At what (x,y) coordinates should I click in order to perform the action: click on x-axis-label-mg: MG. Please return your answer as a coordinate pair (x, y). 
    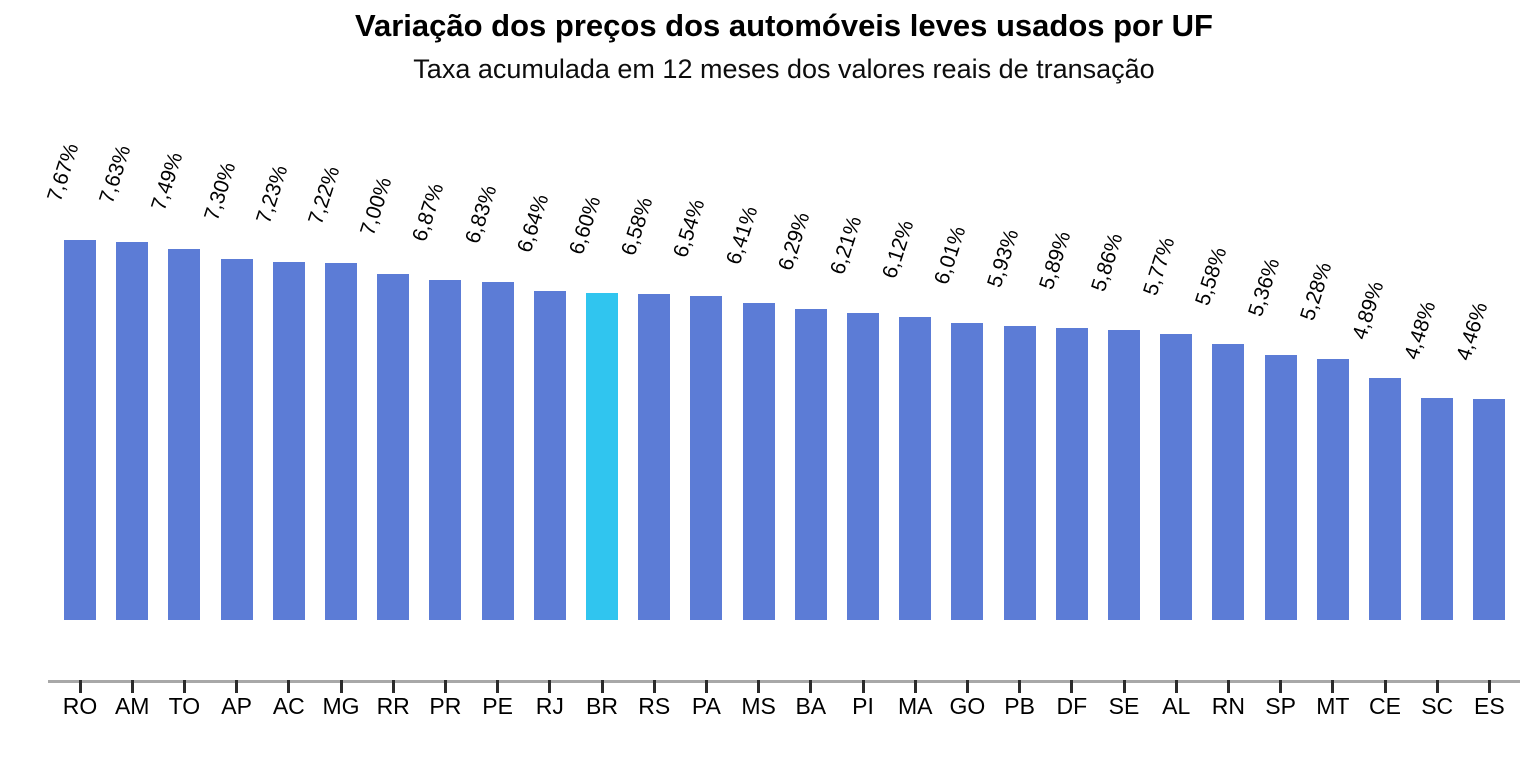
    Looking at the image, I should click on (341, 706).